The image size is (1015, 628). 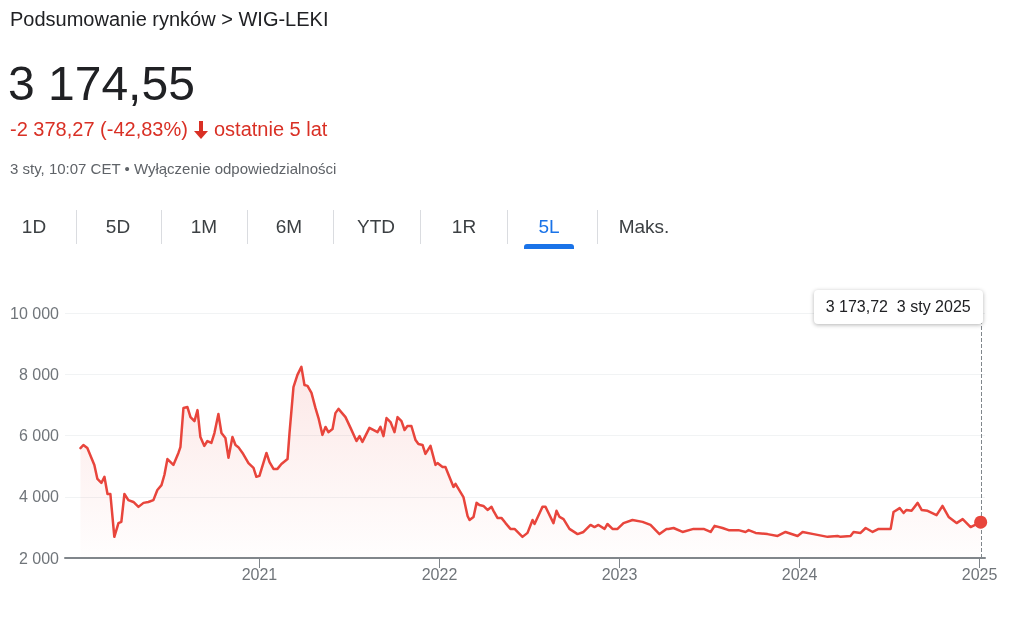 I want to click on y-tick-label: 8 000, so click(x=39, y=374).